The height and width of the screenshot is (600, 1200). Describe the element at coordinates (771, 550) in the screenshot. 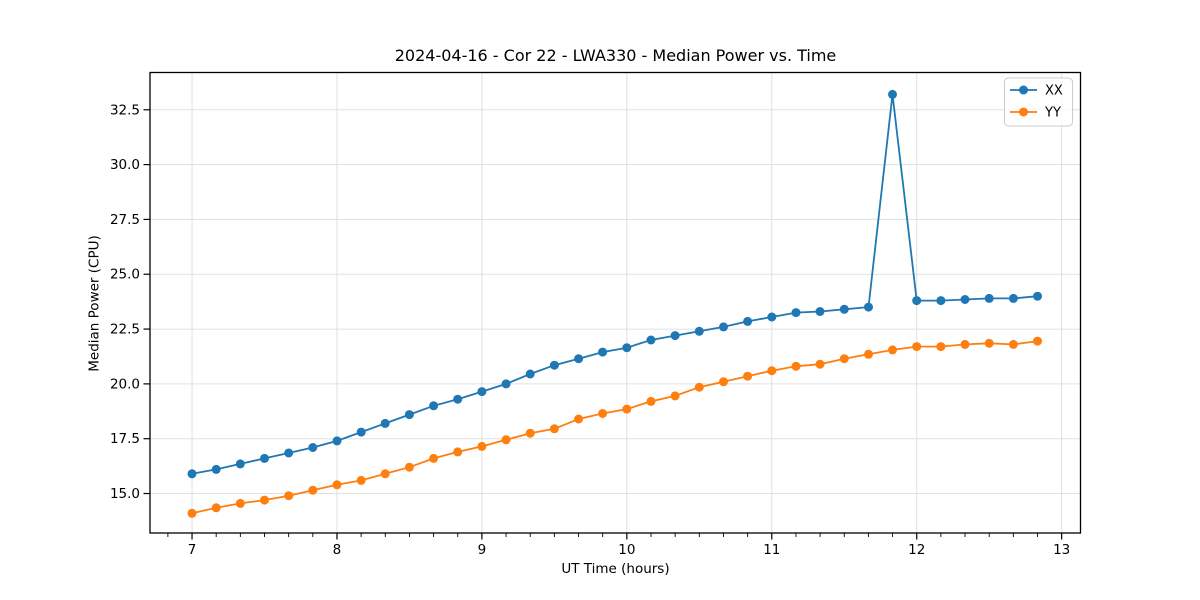

I see `x-tick-label: 11` at that location.